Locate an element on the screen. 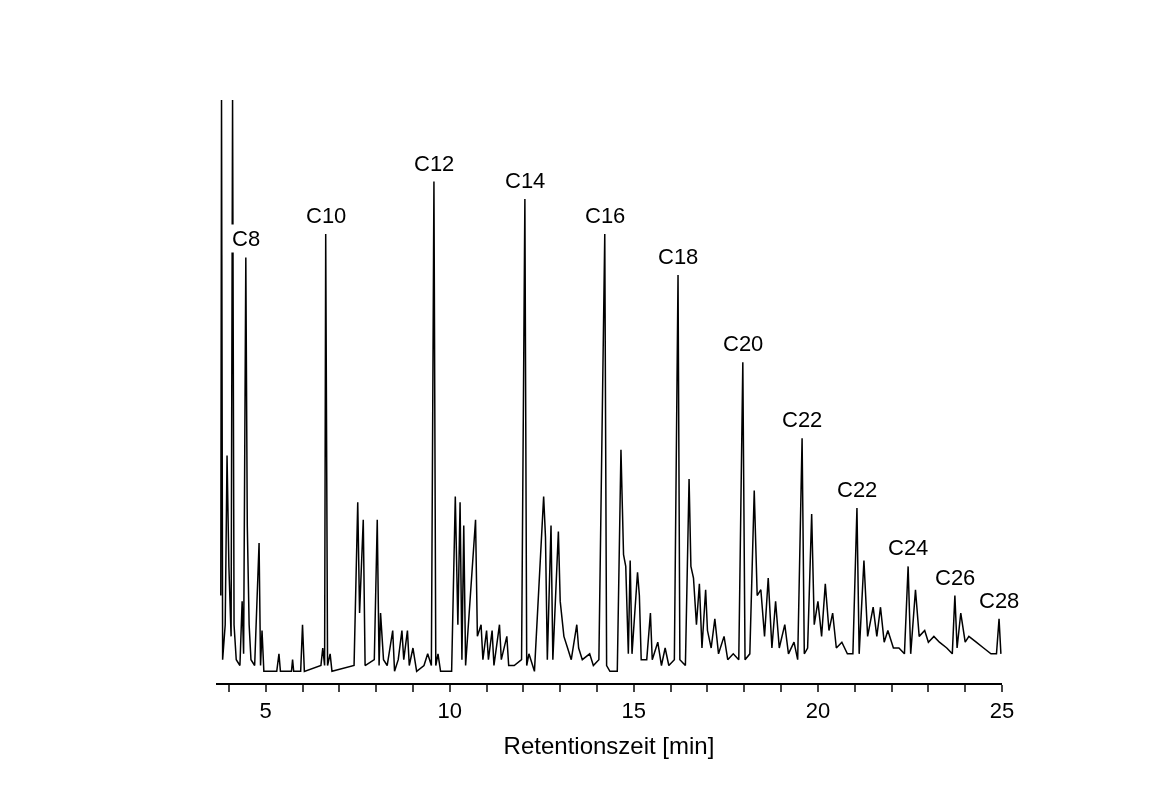 This screenshot has height=811, width=1158. x-axis-title: Retentionszeit [min] is located at coordinates (609, 746).